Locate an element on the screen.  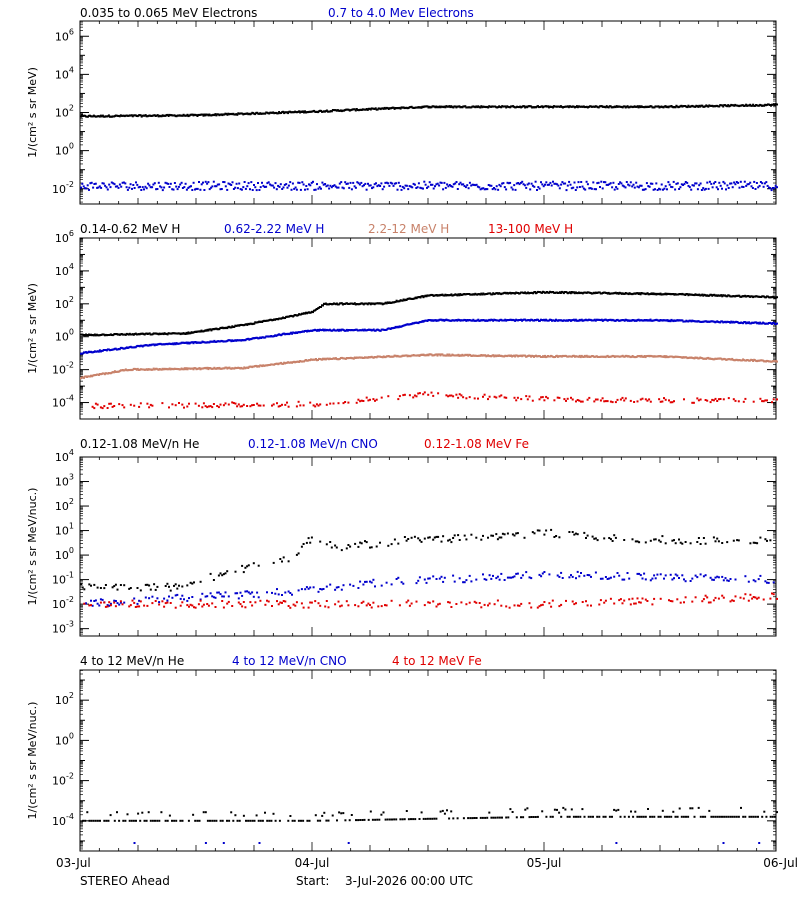
series-black is located at coordinates (426, 560).